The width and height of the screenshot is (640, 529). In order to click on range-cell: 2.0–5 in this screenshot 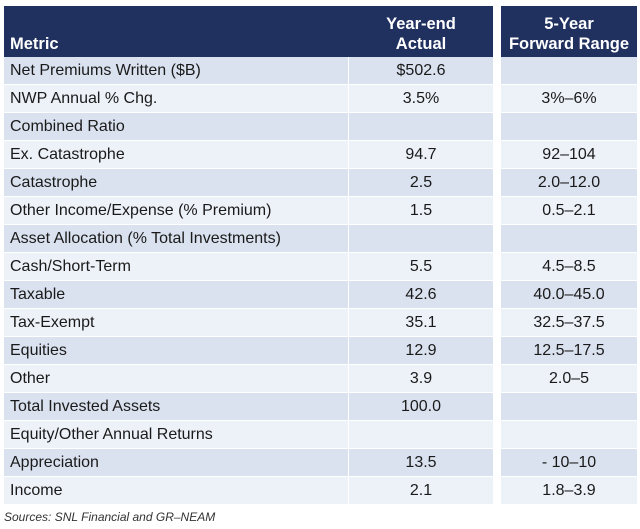, I will do `click(569, 379)`.